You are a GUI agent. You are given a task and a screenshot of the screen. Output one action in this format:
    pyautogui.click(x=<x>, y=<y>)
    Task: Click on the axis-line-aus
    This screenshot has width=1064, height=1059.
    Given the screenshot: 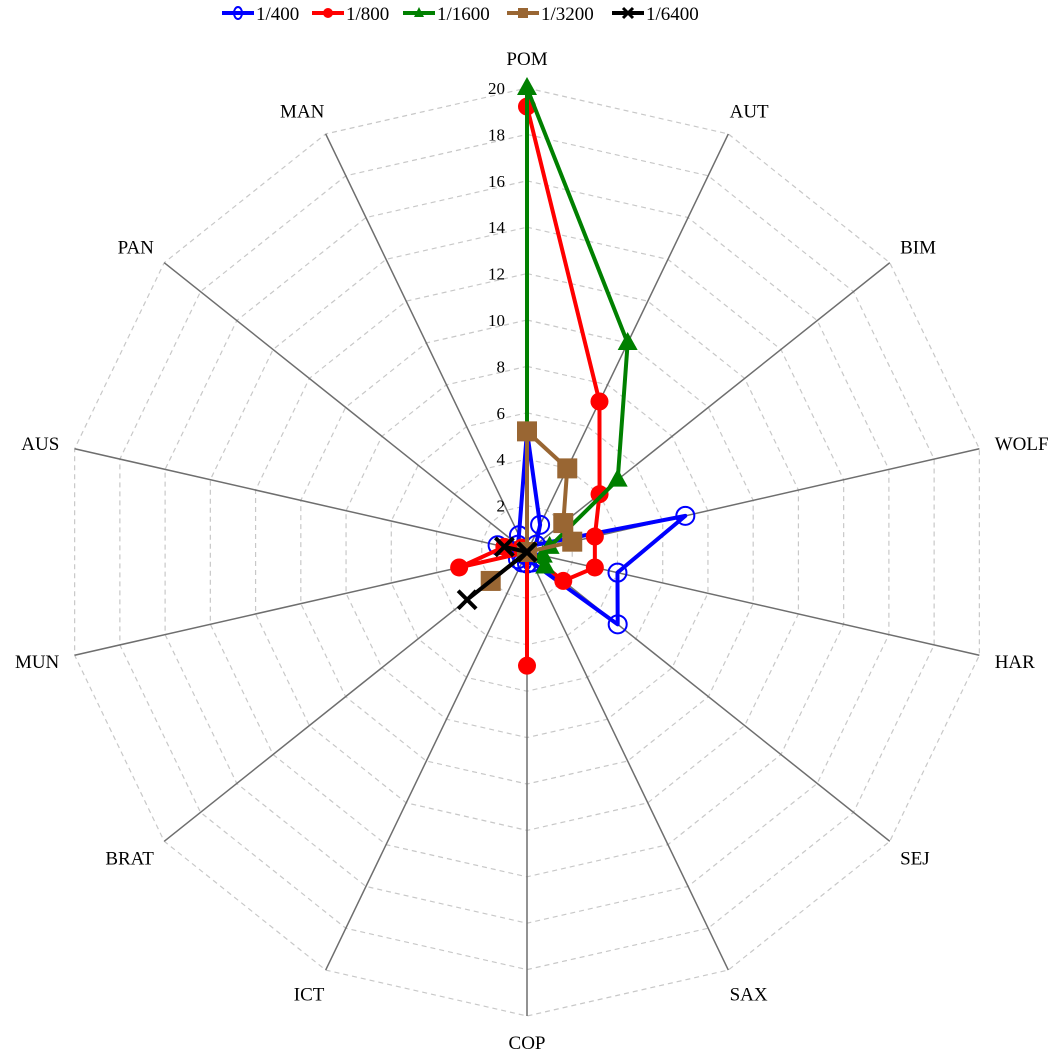 What is the action you would take?
    pyautogui.click(x=301, y=500)
    